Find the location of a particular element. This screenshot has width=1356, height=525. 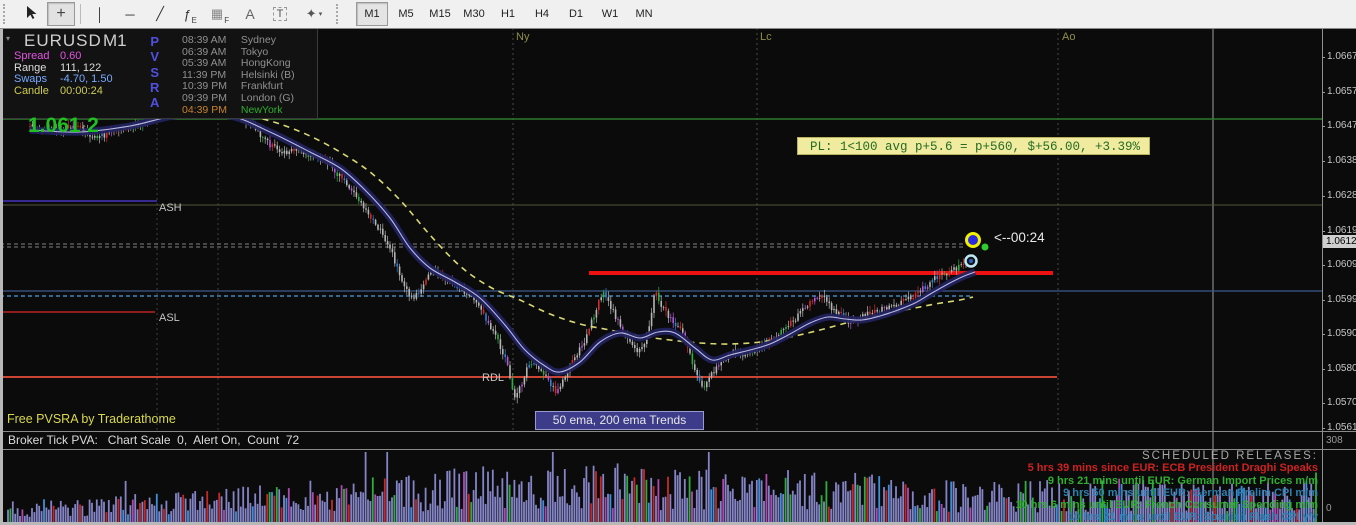

axis-tick-label: 1.06670 is located at coordinates (1338, 56).